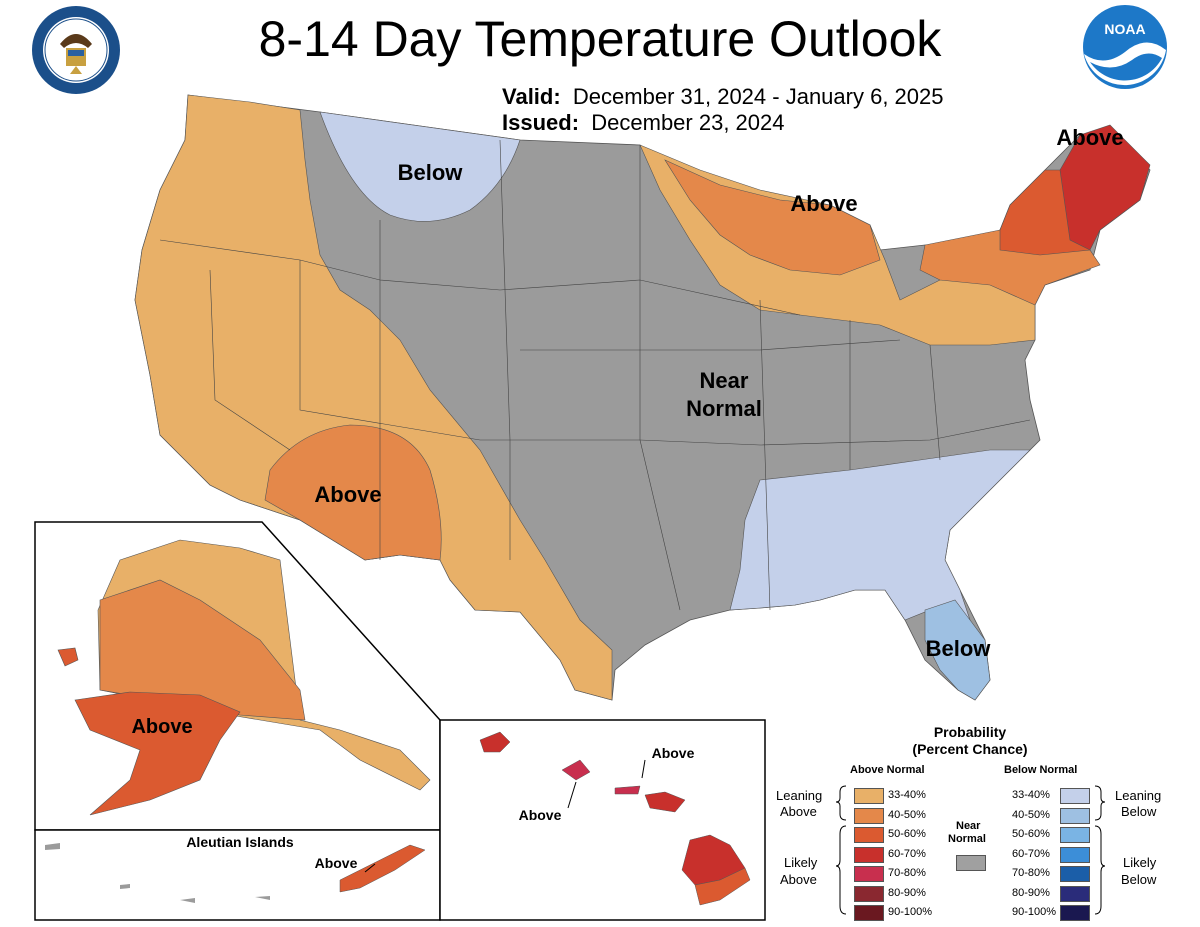  I want to click on label-above-hawaii-molokai: Above, so click(673, 753).